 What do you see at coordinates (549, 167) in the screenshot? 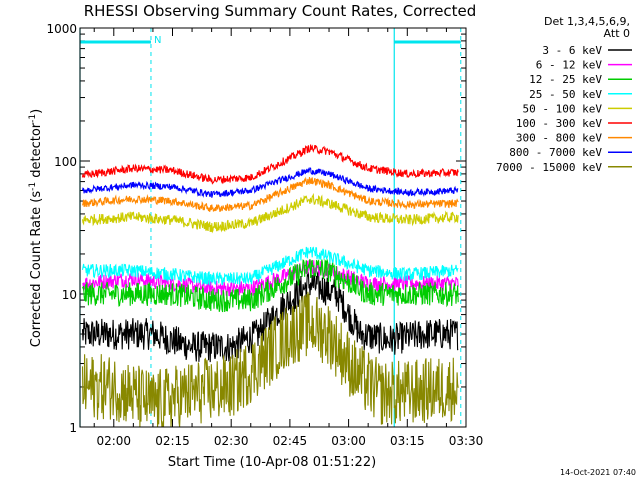
I see `legend-entry-label: 7000 - 15000 keV` at bounding box center [549, 167].